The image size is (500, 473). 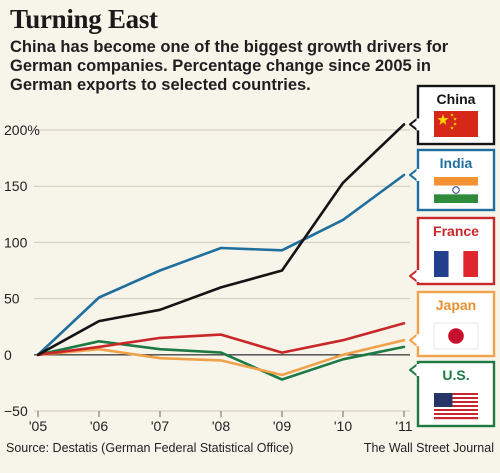 I want to click on series-line-france, so click(x=221, y=339).